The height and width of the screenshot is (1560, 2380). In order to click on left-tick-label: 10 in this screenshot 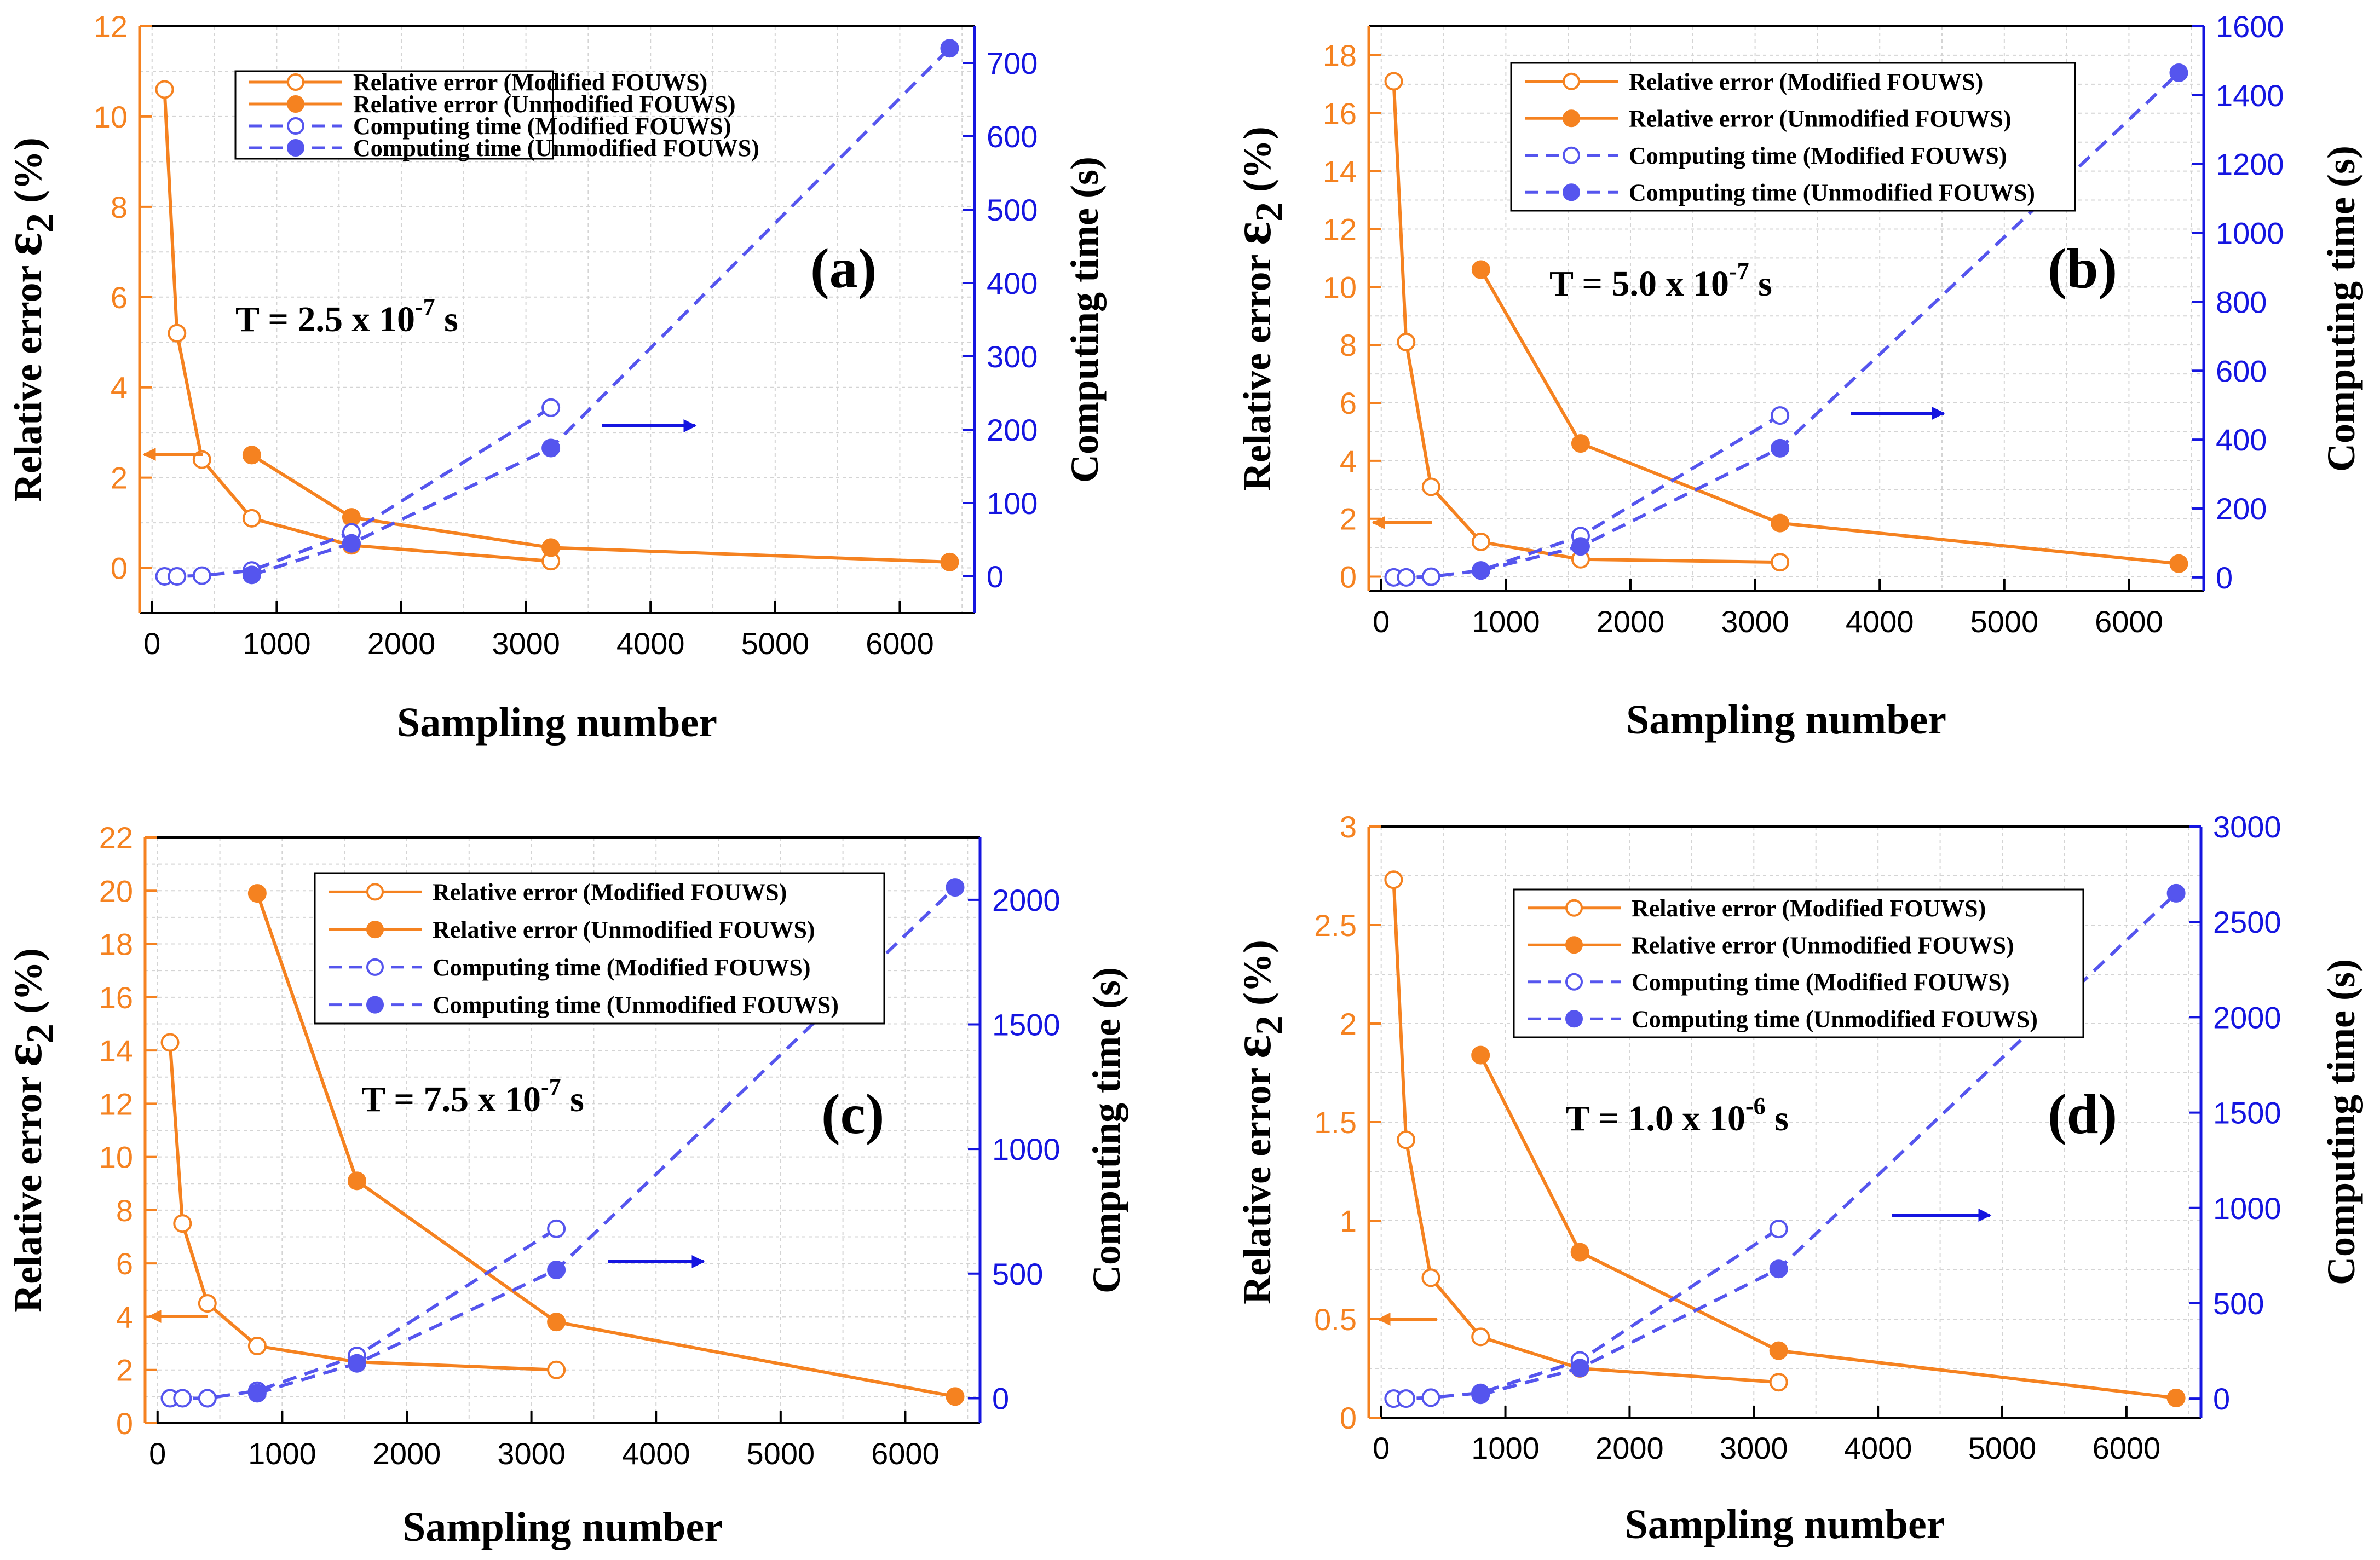, I will do `click(116, 1157)`.